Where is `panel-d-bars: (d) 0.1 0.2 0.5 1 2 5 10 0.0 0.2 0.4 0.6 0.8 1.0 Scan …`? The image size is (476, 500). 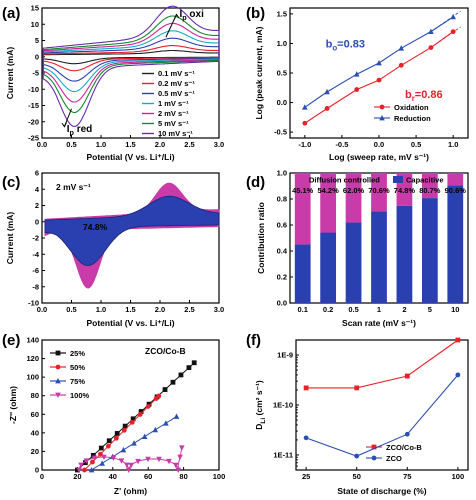
panel-d-bars: (d) 0.1 0.2 0.5 1 2 5 10 0.0 0.2 0.4 0.6 0.8 1.0 Scan … is located at coordinates (357, 248).